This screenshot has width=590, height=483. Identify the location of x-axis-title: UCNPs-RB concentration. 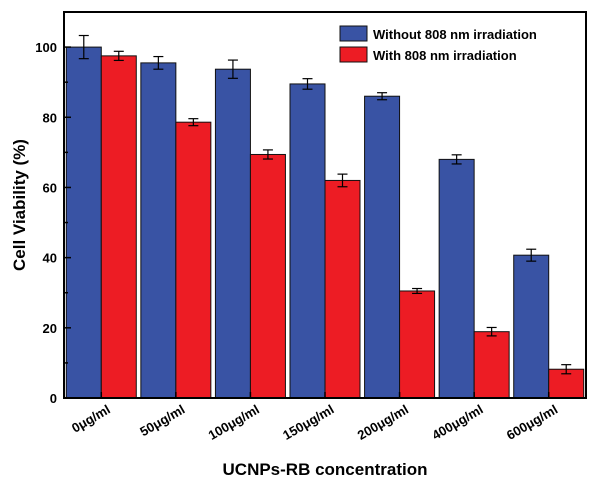
(325, 469).